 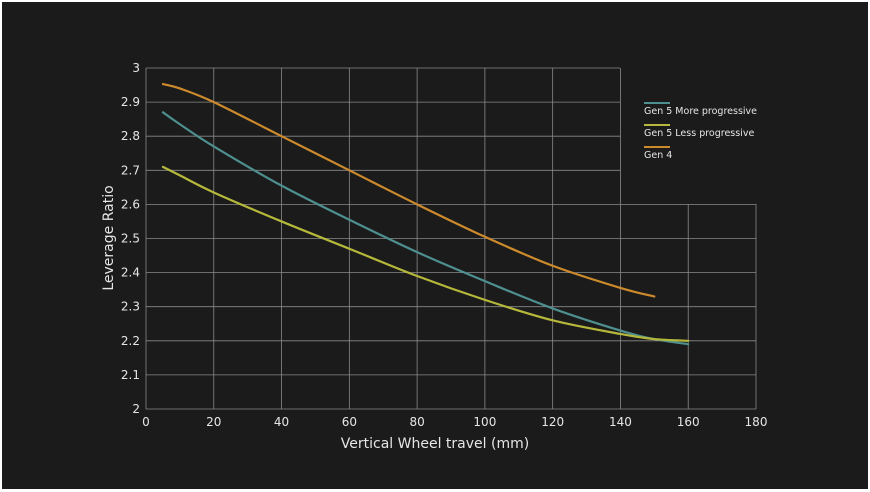 What do you see at coordinates (130, 273) in the screenshot?
I see `y-tick-label: 2.4` at bounding box center [130, 273].